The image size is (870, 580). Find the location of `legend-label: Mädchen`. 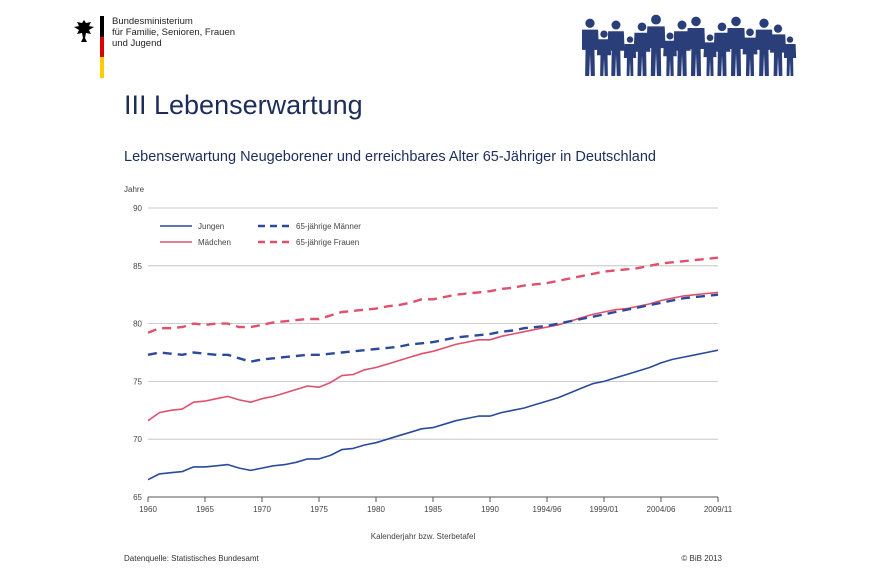

legend-label: Mädchen is located at coordinates (214, 242).